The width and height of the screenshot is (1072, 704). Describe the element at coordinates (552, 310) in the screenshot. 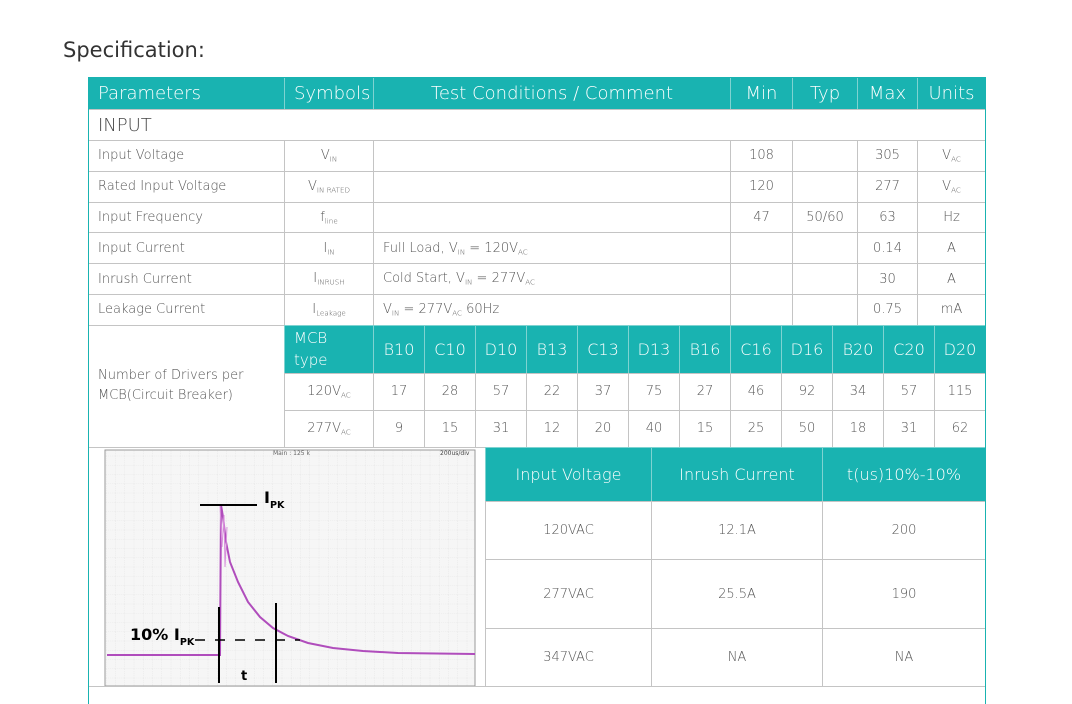

I see `condition-cell: VIN = 277VAC 60Hz` at that location.